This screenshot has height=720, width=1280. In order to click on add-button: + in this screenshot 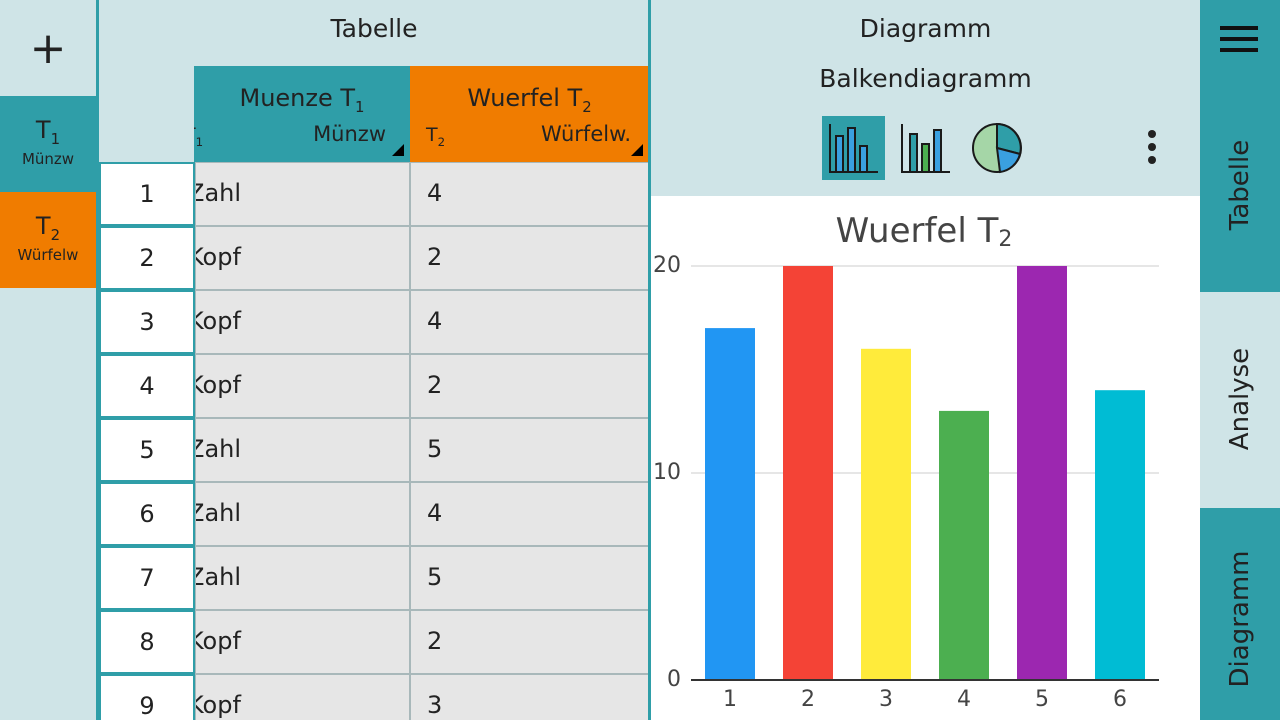, I will do `click(48, 48)`.